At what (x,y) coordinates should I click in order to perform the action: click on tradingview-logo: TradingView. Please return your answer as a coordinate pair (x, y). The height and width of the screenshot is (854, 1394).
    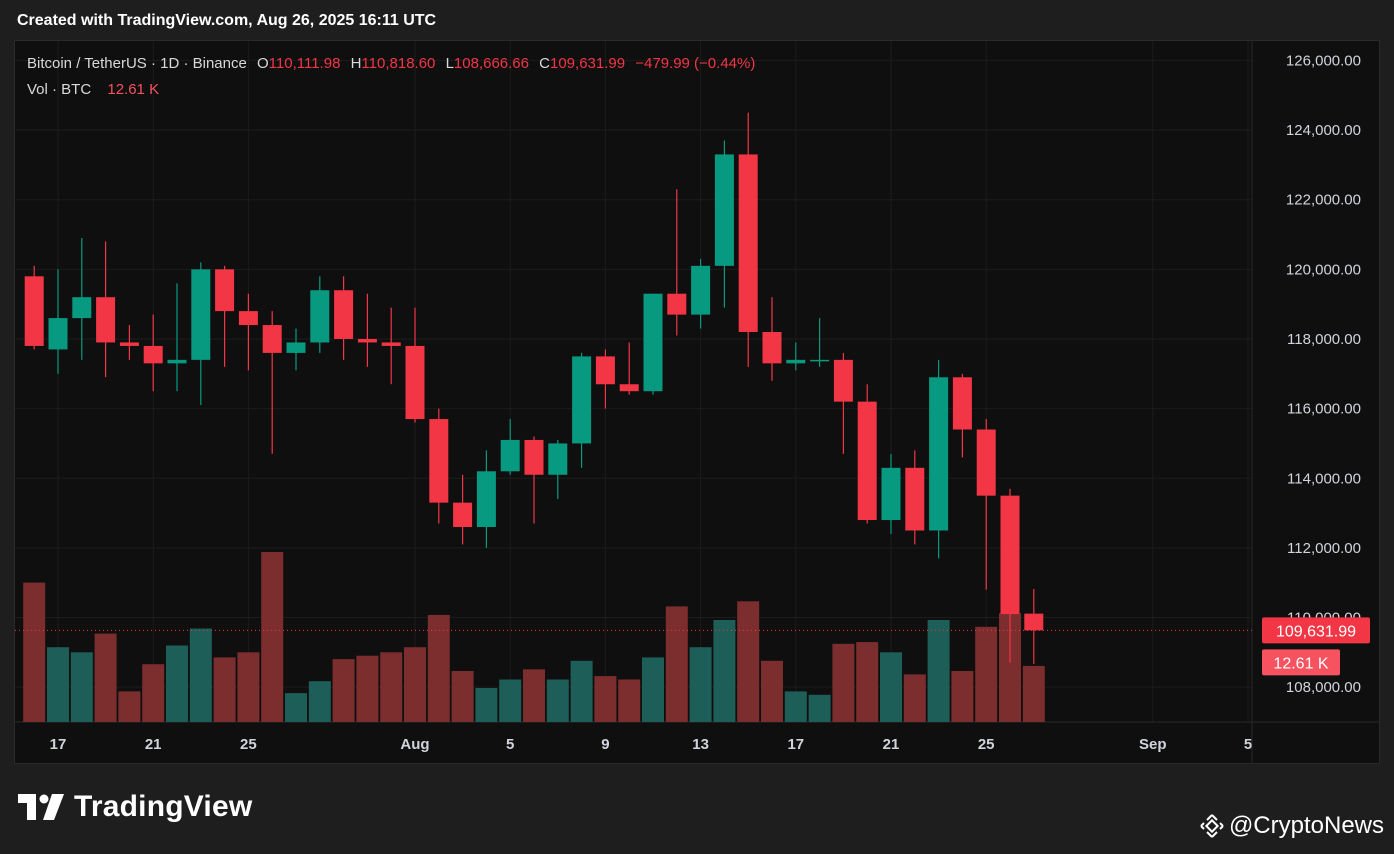
    Looking at the image, I should click on (135, 807).